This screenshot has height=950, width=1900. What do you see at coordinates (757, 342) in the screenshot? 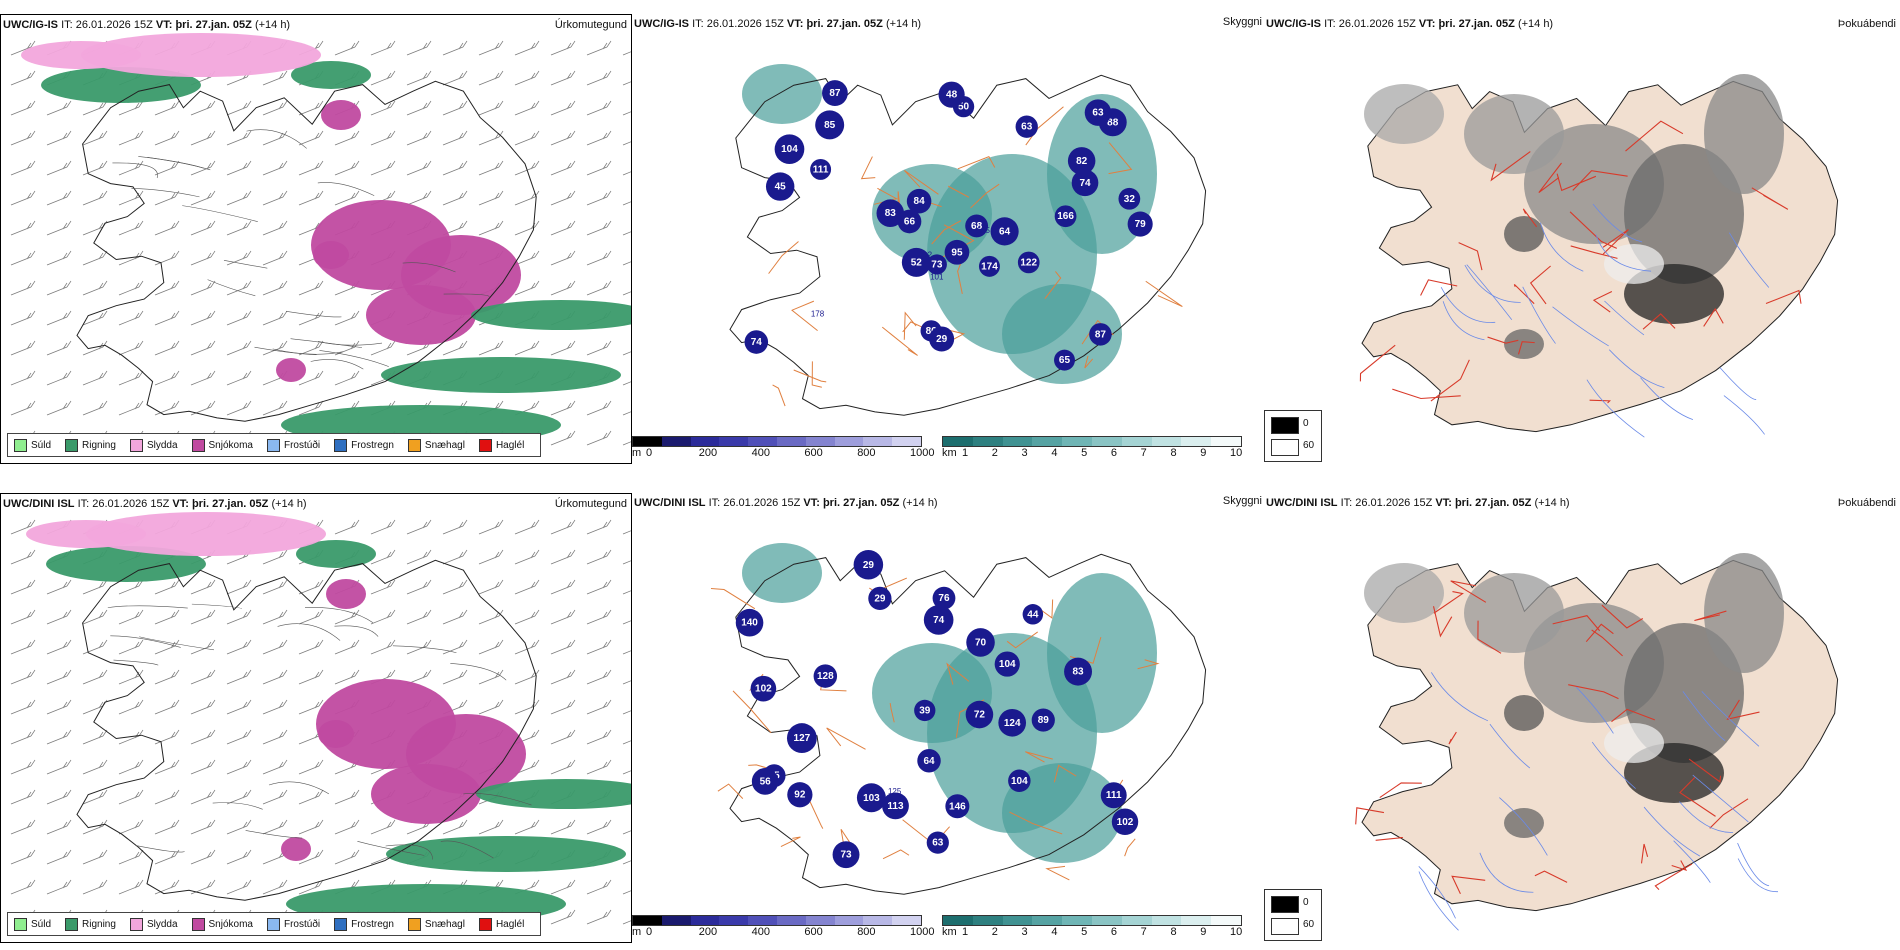
I see `visibility-value-label: 74` at bounding box center [757, 342].